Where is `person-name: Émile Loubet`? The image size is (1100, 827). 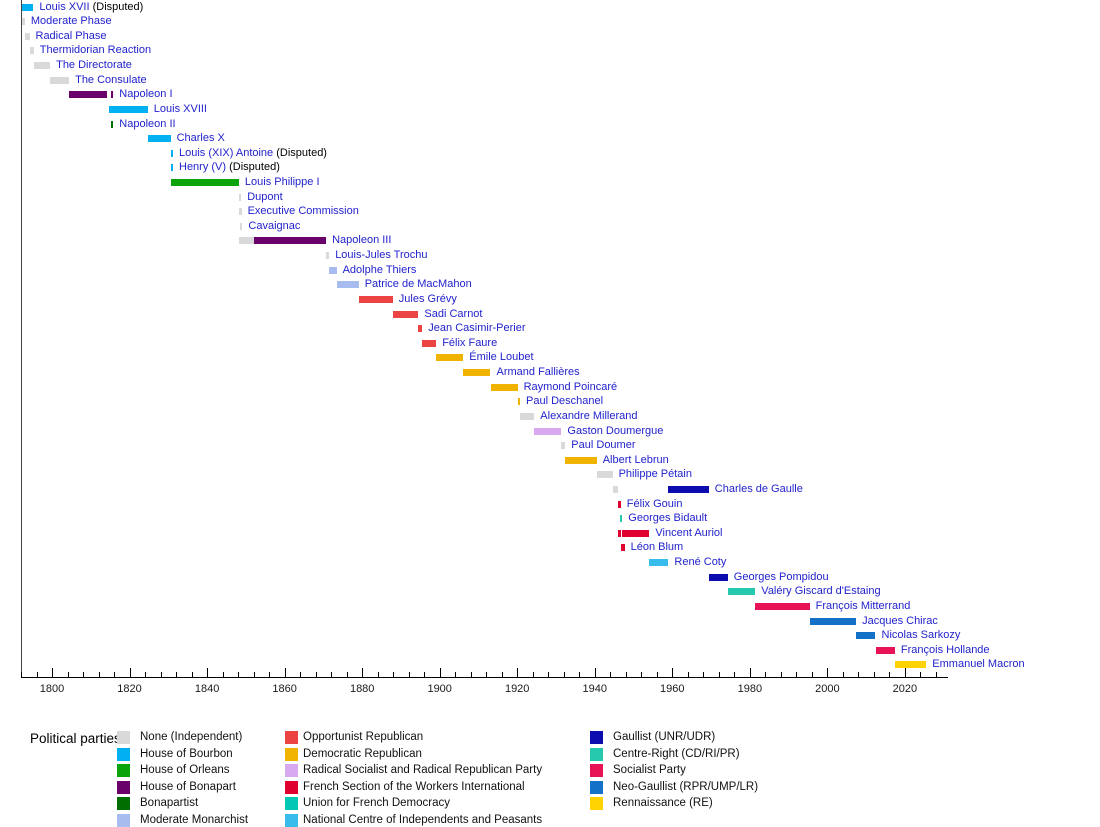 person-name: Émile Loubet is located at coordinates (501, 357).